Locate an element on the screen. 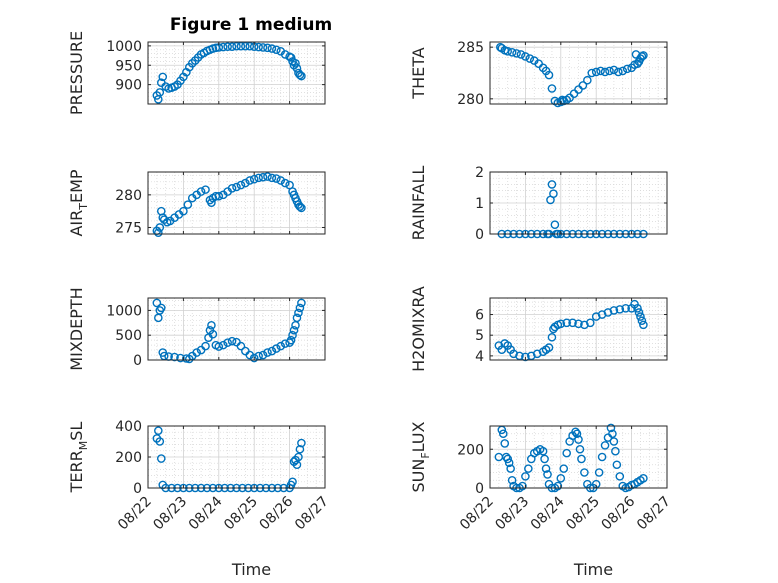 The height and width of the screenshot is (583, 778). subplot-theta: 280 285 THETA is located at coordinates (538, 74).